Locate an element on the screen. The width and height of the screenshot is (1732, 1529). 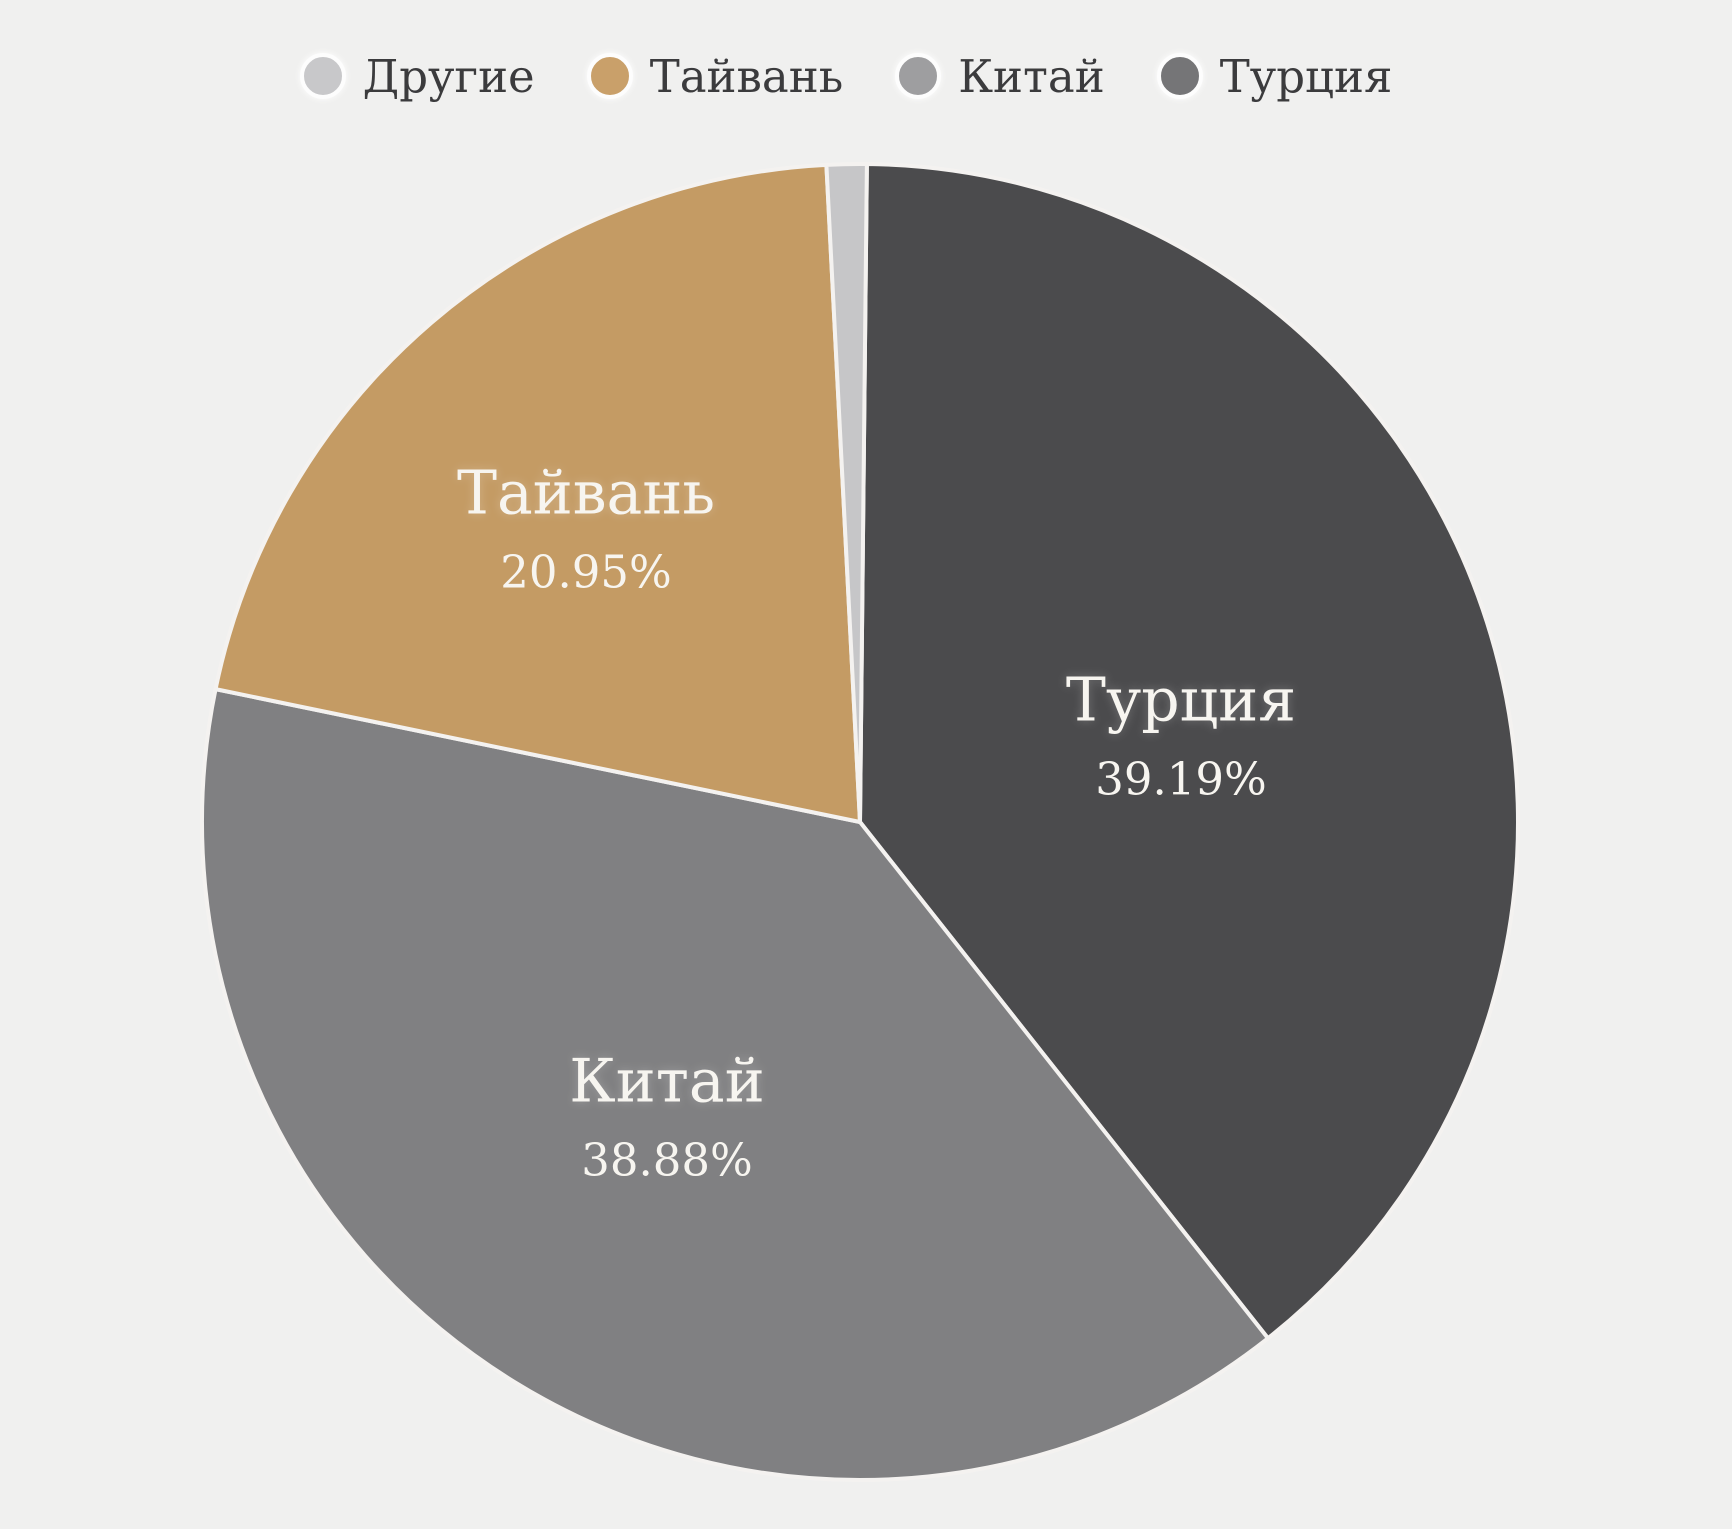
legend-item-china: Китай is located at coordinates (1000, 75).